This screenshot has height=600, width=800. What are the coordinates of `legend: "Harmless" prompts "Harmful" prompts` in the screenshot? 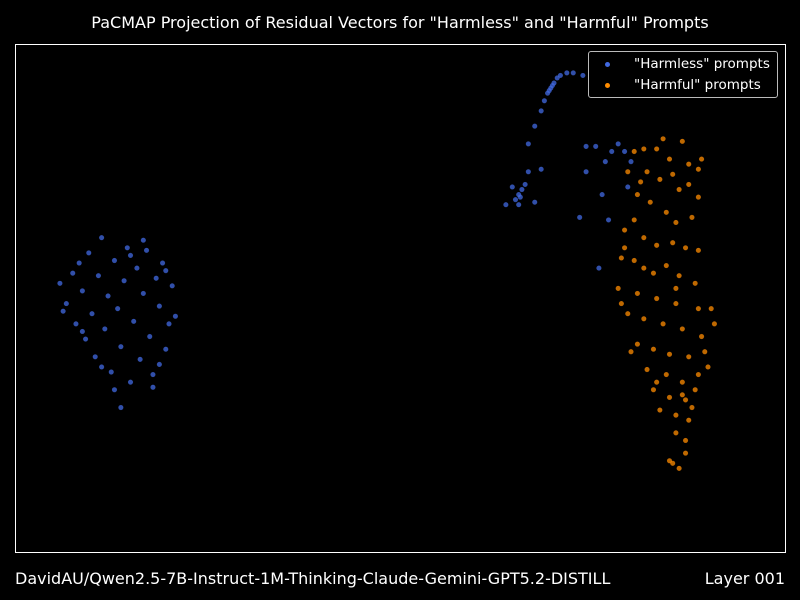 It's located at (683, 74).